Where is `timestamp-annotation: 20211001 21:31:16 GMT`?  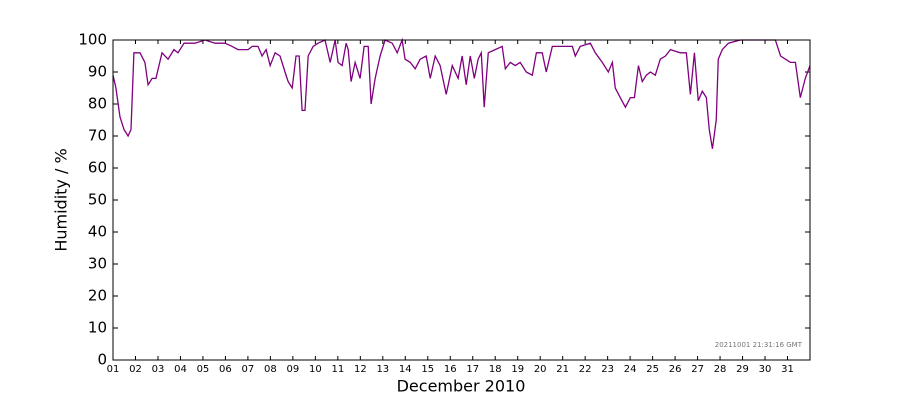
timestamp-annotation: 20211001 21:31:16 GMT is located at coordinates (759, 345).